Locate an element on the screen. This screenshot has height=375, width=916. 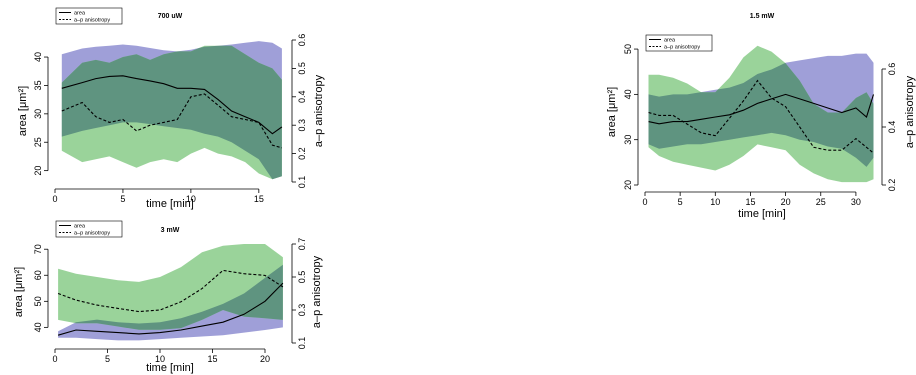
y-tick-label-left: 35 is located at coordinates (38, 85).